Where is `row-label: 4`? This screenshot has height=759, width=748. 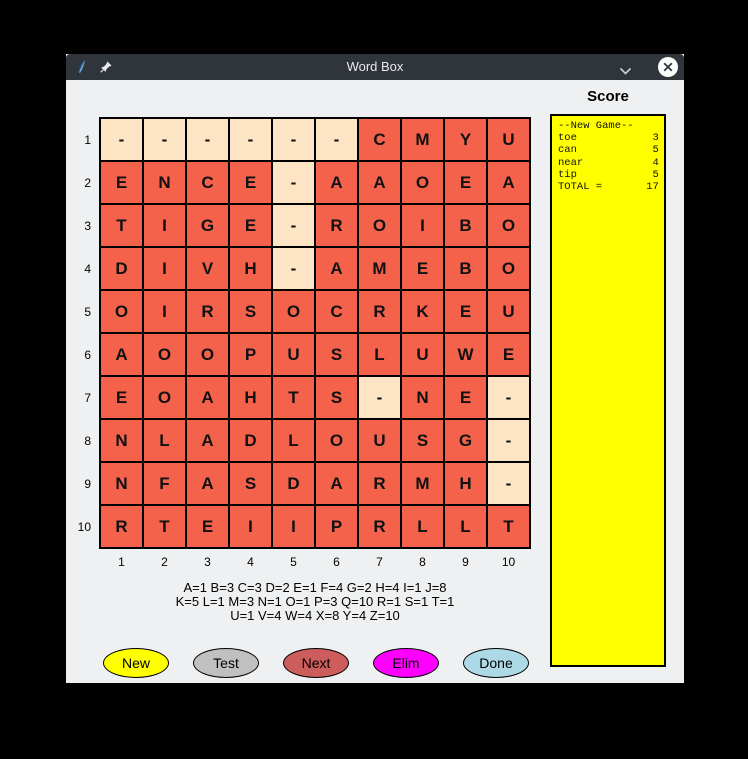 row-label: 4 is located at coordinates (87, 268).